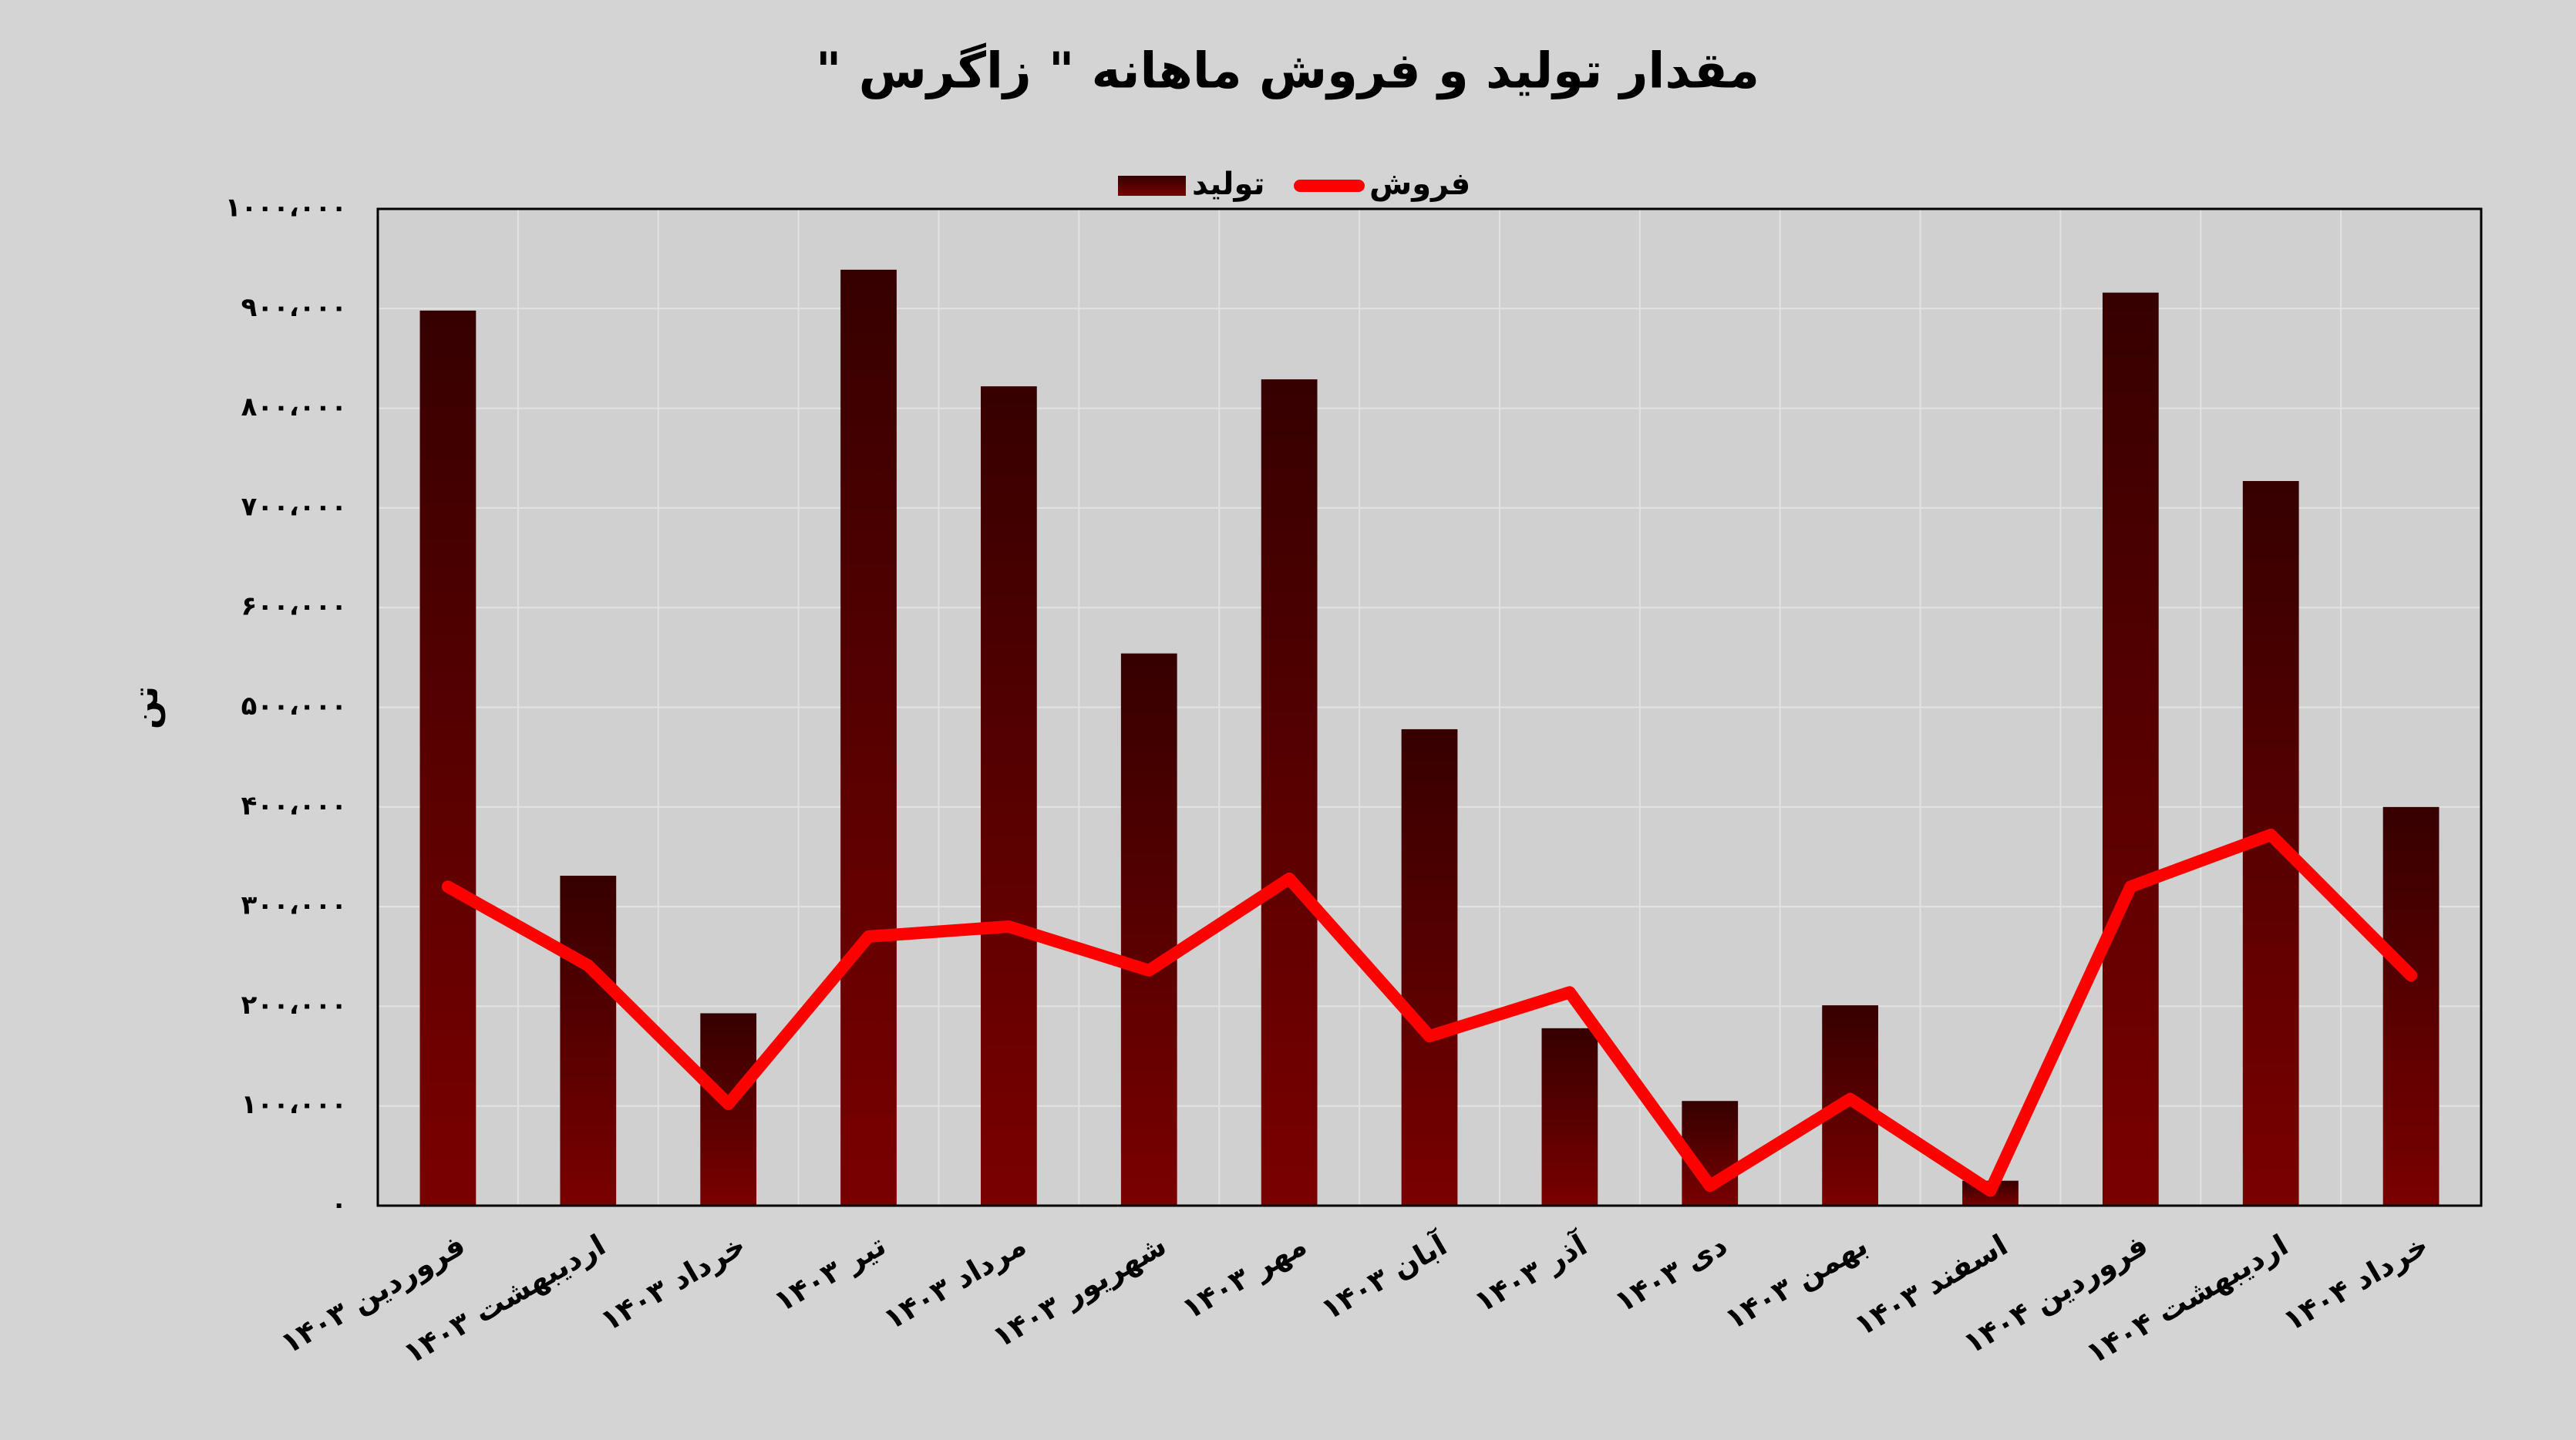 This screenshot has width=2576, height=1440. I want to click on y-tick-label: ۱۰۰۰،۰۰۰, so click(286, 209).